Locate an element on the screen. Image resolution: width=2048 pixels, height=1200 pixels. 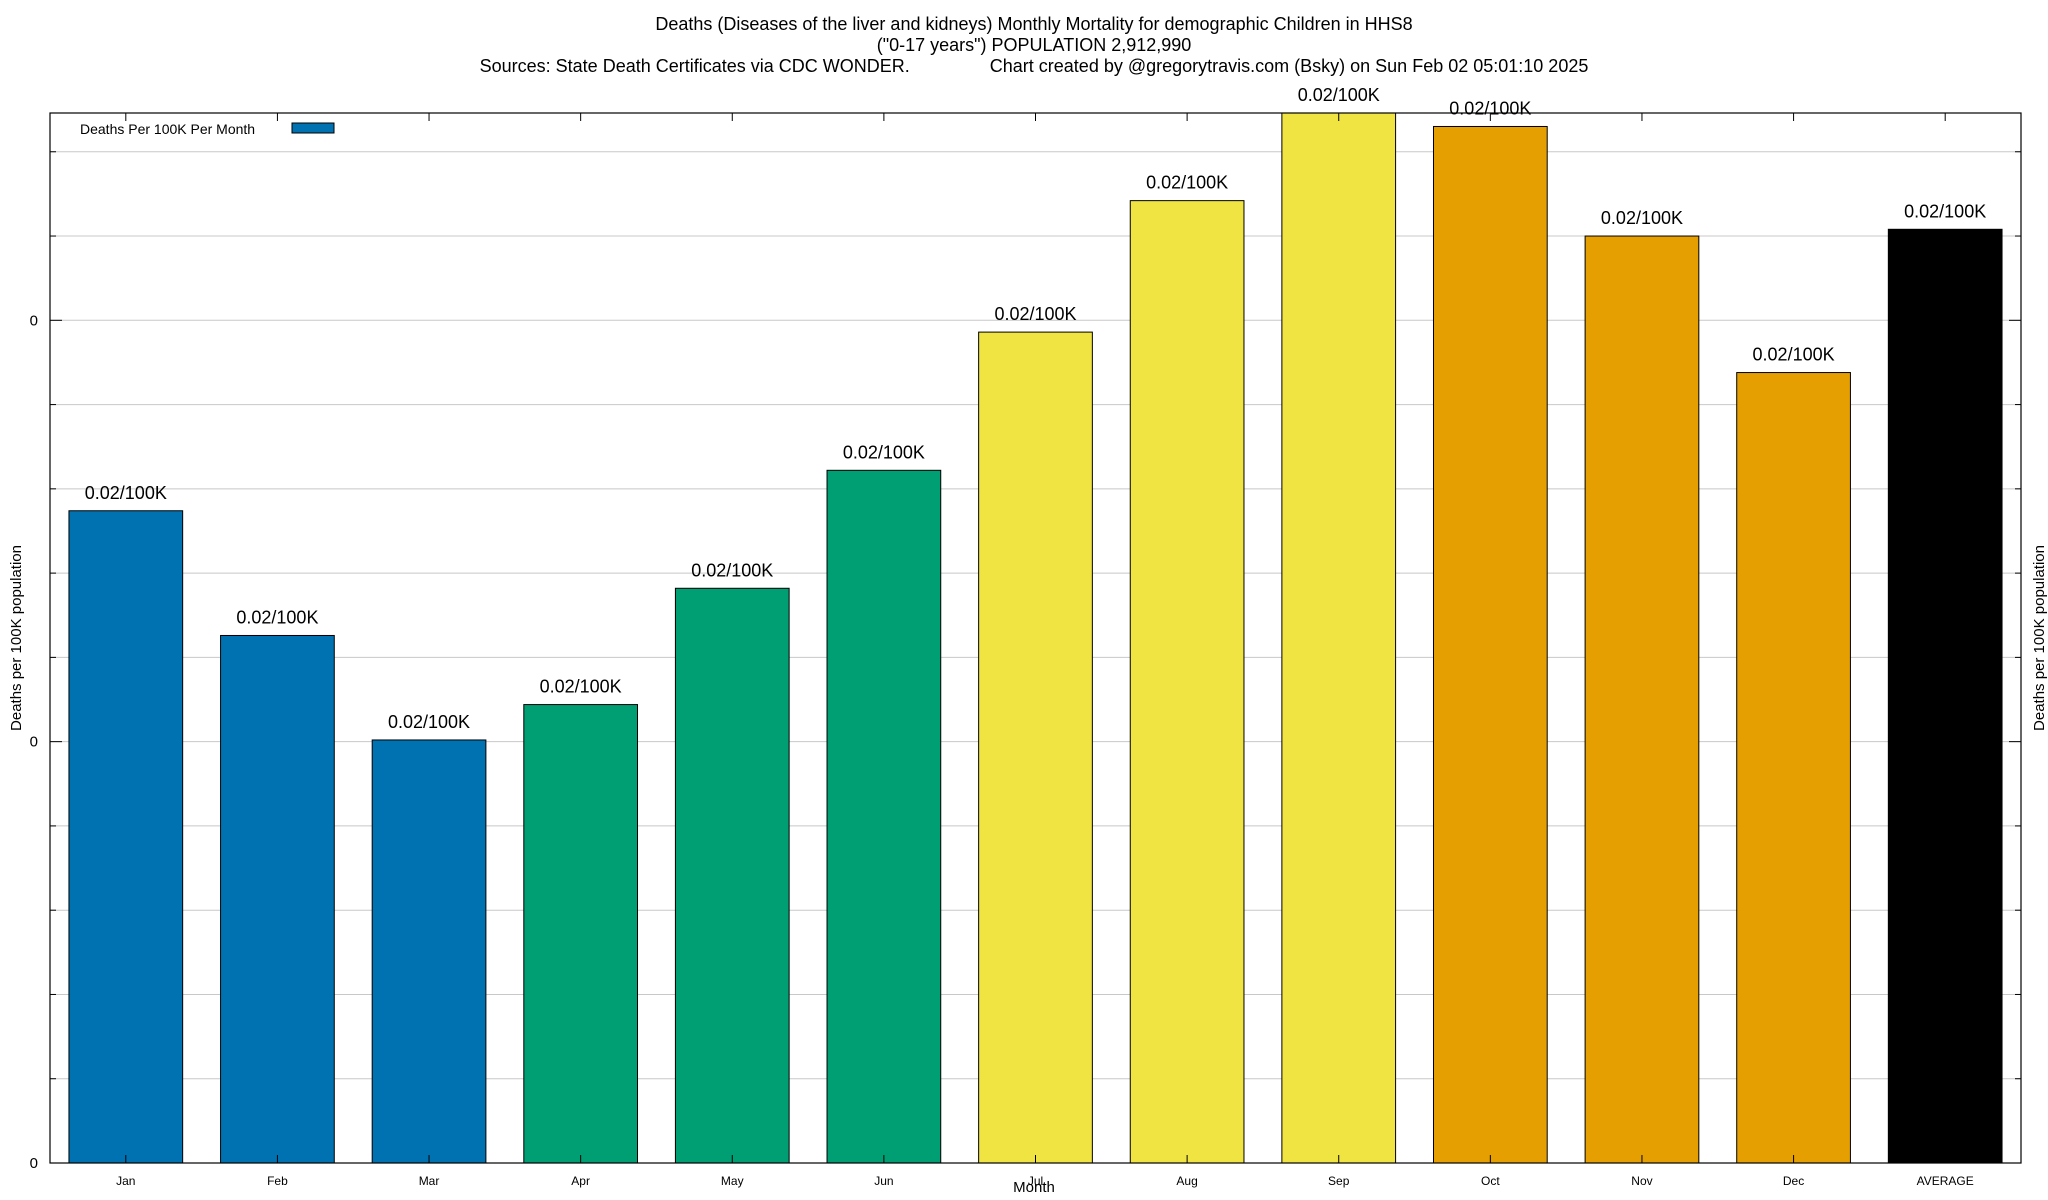
bar-may is located at coordinates (732, 875).